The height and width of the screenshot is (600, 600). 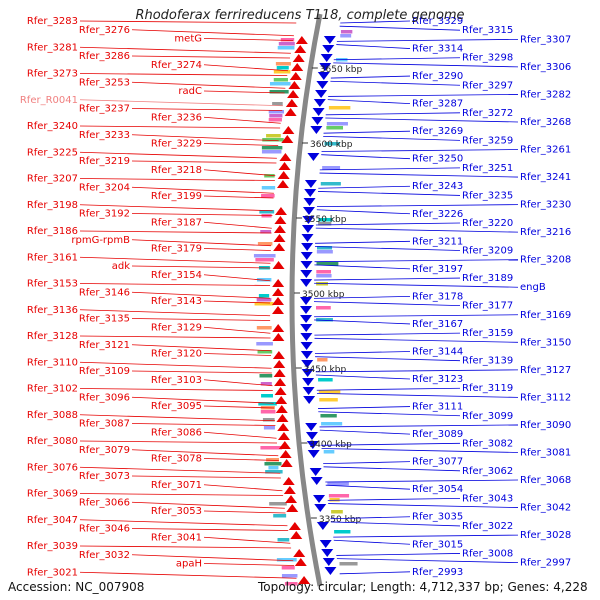 I want to click on right-gene-label: Rfer_3315, so click(x=487, y=30).